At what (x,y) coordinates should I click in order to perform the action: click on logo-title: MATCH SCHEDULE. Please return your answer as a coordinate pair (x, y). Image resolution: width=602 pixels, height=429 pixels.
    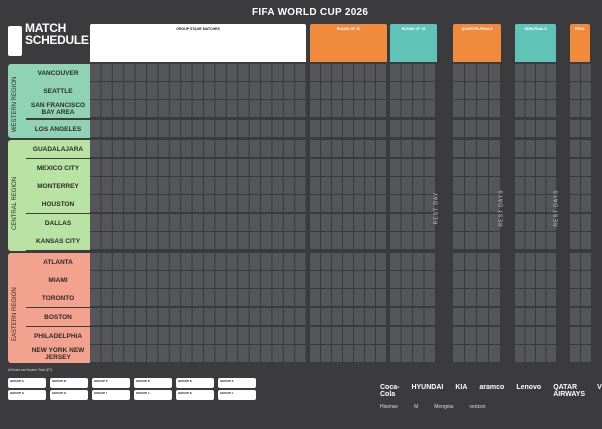
    Looking at the image, I should click on (57, 34).